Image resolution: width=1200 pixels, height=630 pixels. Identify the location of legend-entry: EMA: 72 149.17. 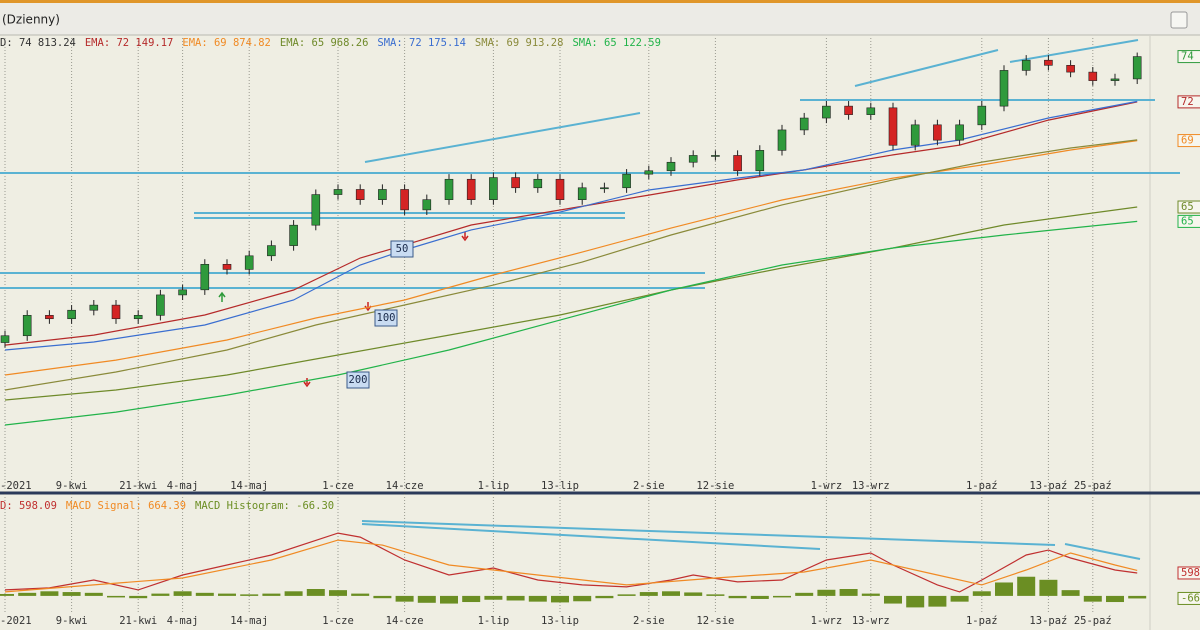
(129, 43).